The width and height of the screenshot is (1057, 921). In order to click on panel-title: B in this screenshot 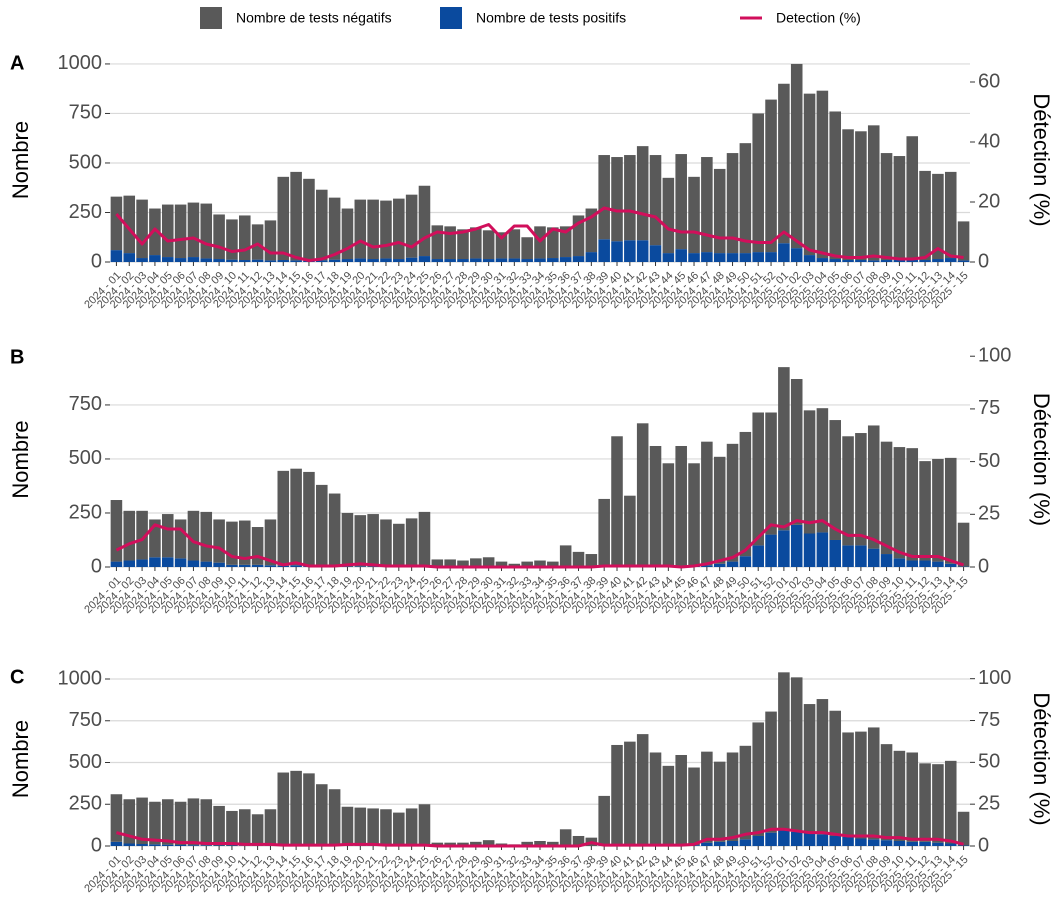, I will do `click(17, 357)`.